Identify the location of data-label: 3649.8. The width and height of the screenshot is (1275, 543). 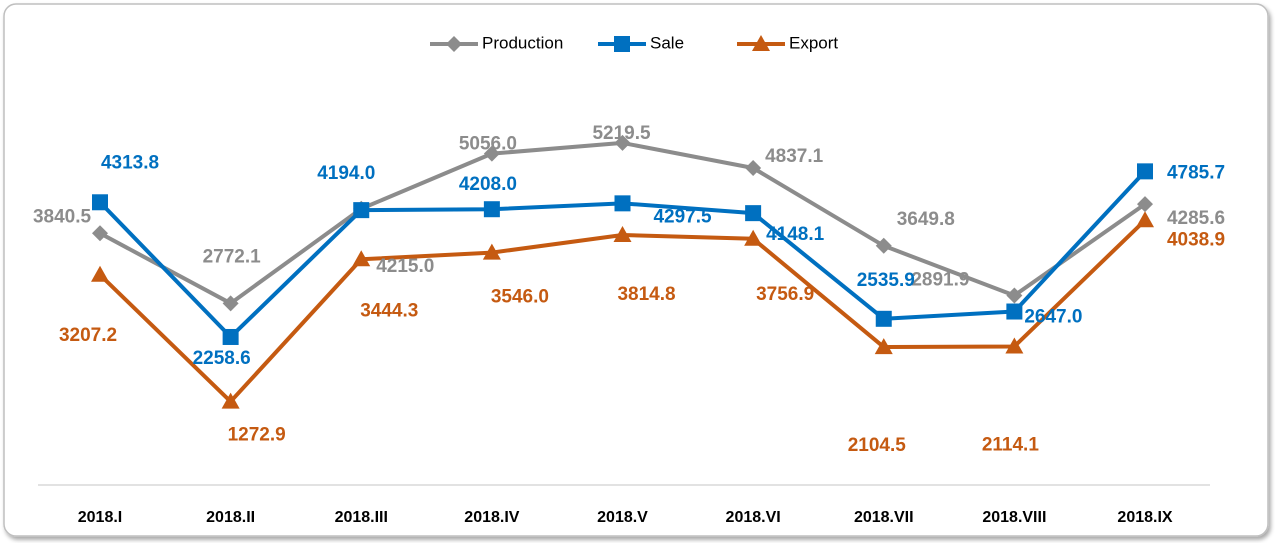
(926, 219).